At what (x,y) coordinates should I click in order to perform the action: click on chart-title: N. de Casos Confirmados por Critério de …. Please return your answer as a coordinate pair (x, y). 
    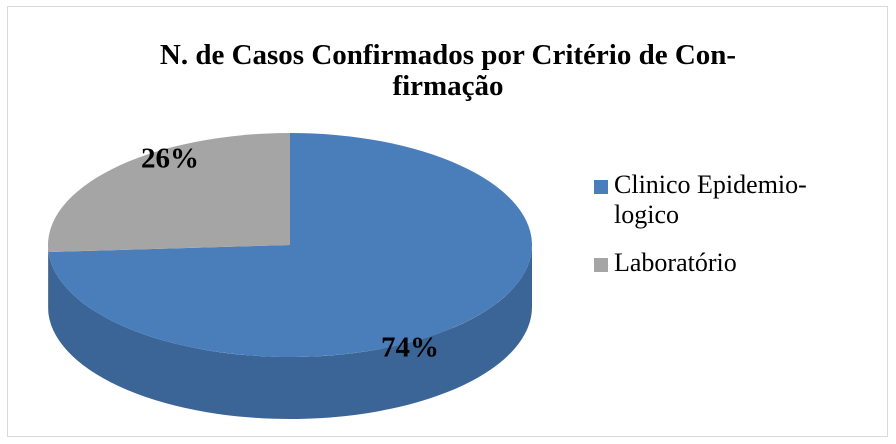
    Looking at the image, I should click on (448, 70).